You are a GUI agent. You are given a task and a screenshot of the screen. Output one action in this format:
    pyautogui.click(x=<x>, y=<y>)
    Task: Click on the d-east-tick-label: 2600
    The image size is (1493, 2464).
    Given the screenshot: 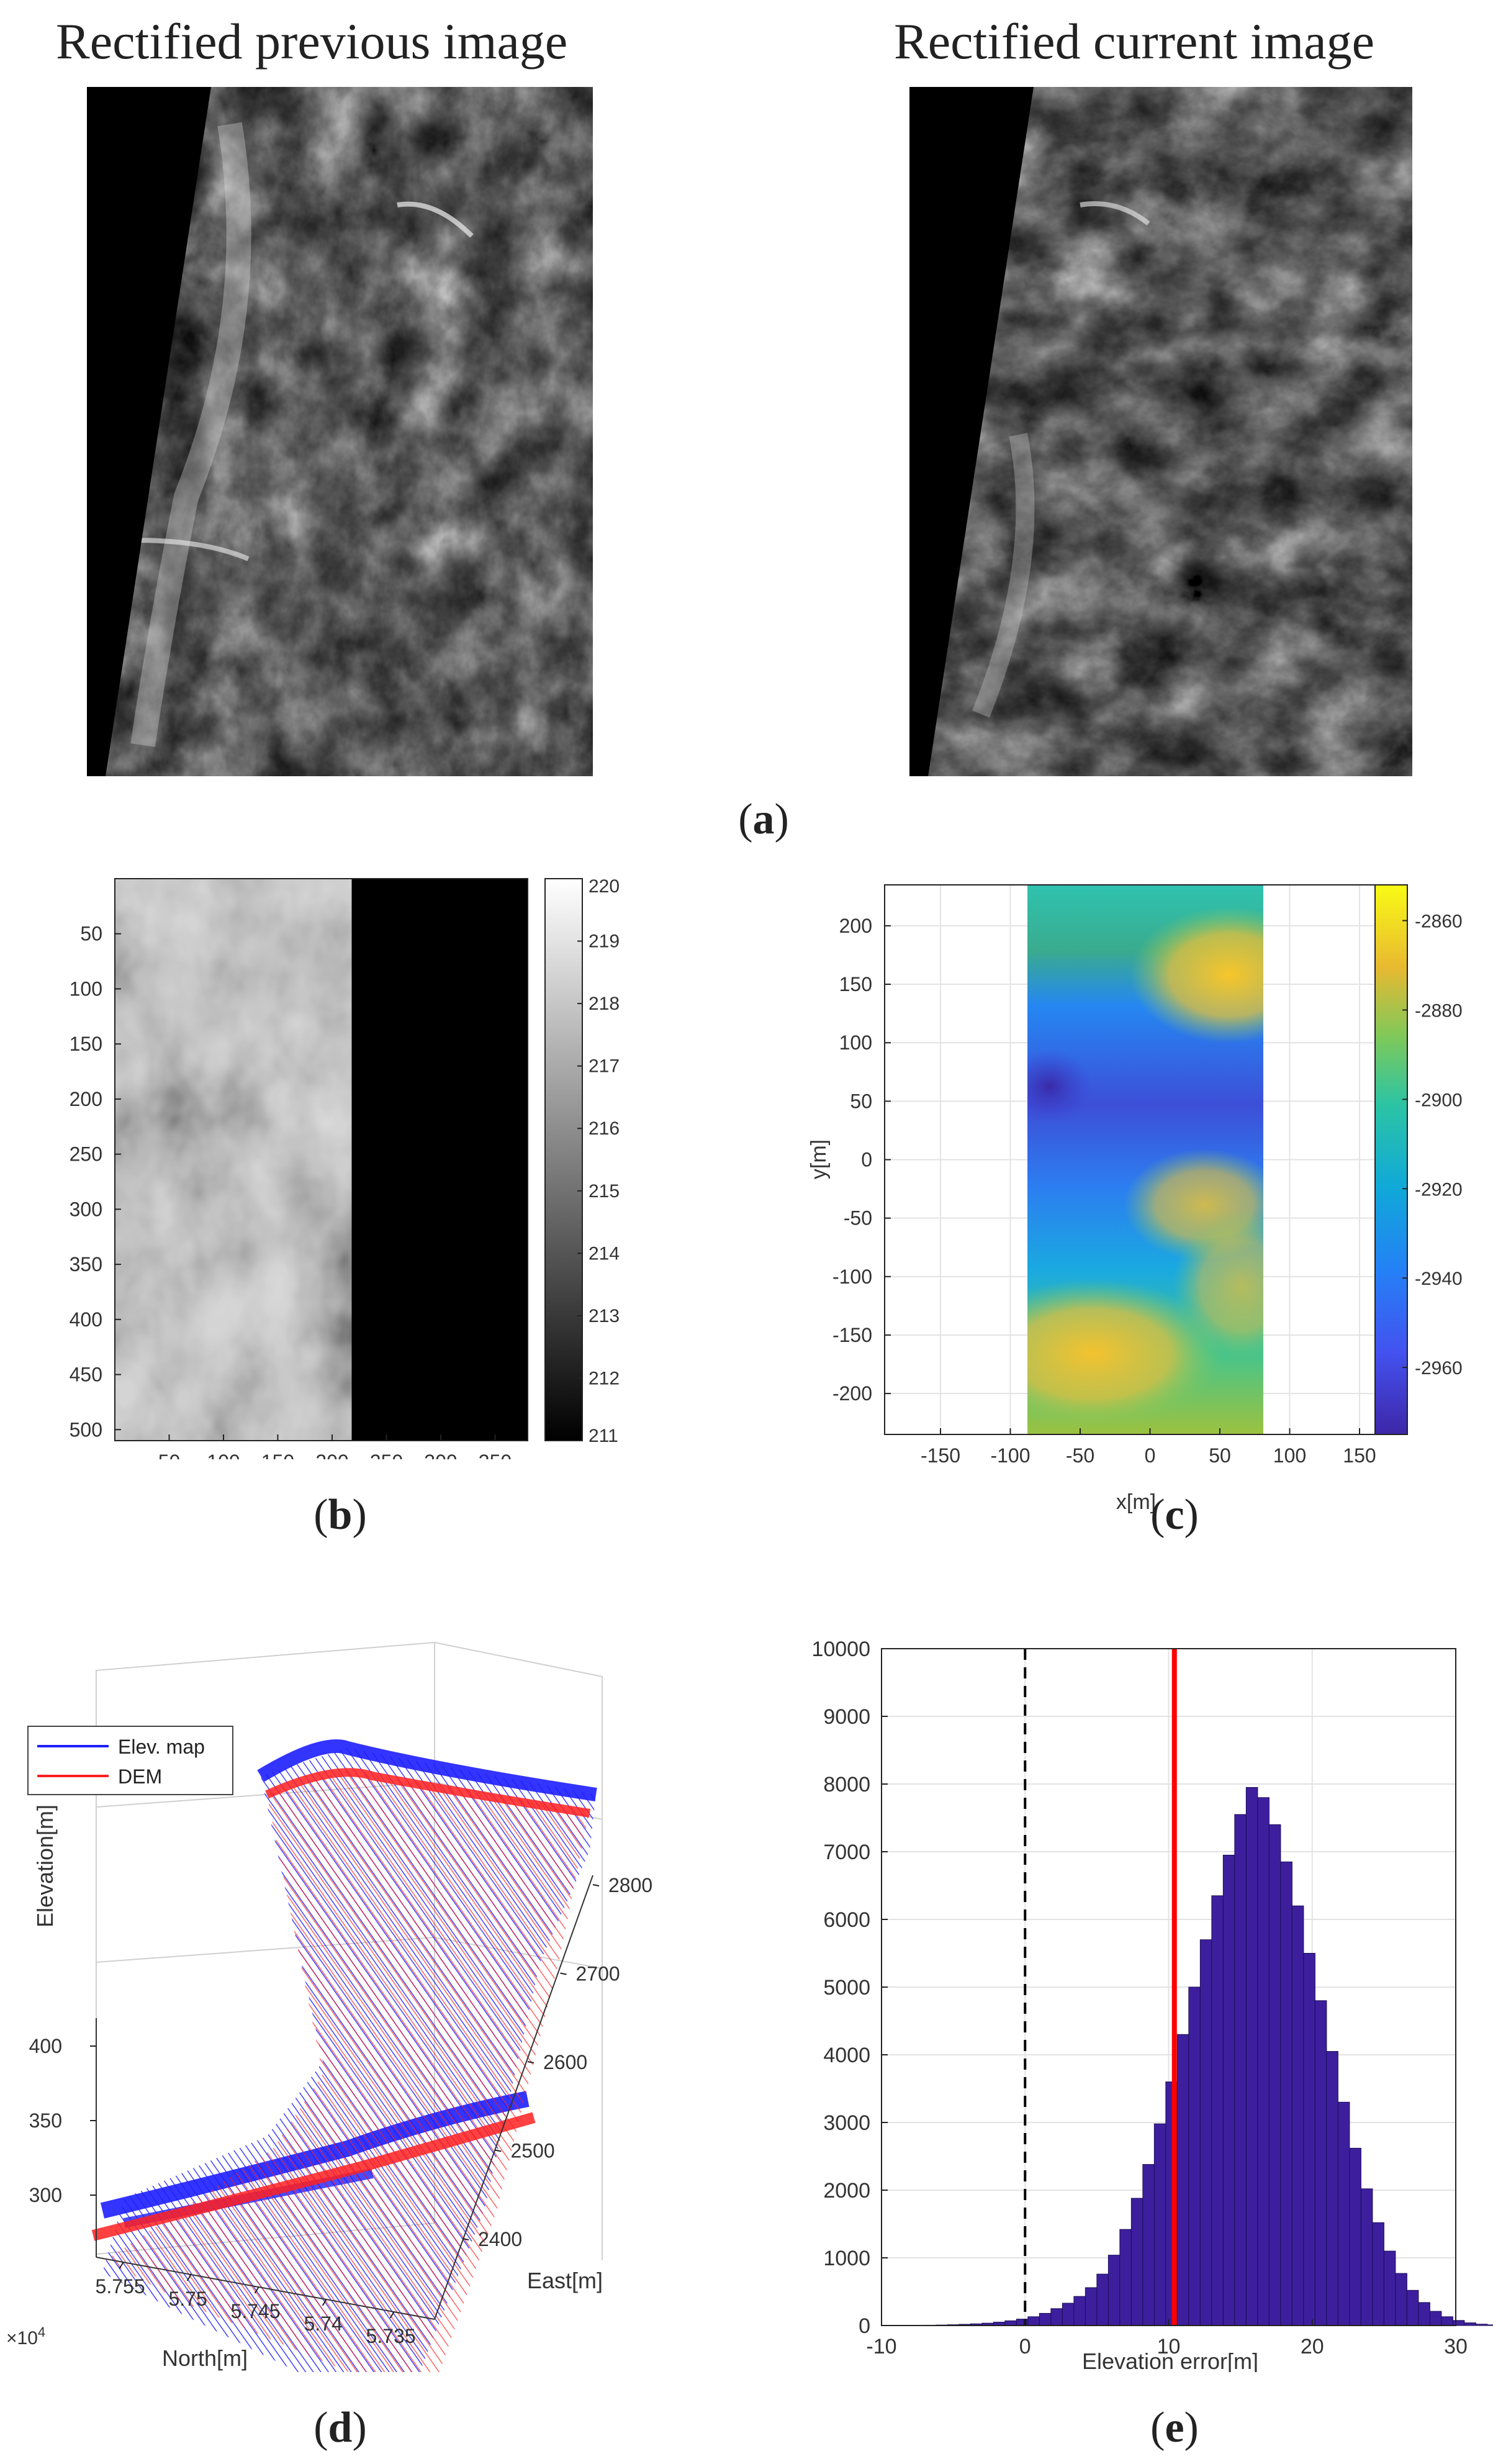 What is the action you would take?
    pyautogui.click(x=565, y=2062)
    